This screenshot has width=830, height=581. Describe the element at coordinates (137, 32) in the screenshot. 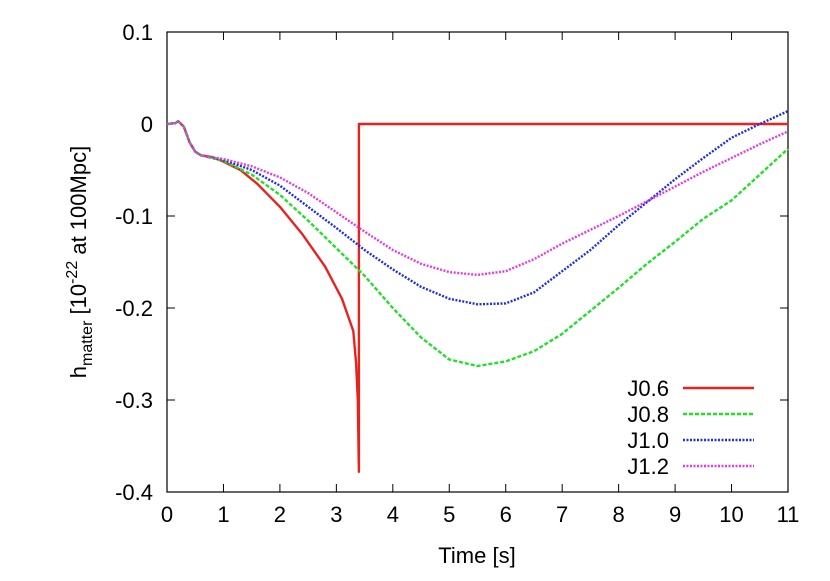

I see `y-tick-label: 0.1` at that location.